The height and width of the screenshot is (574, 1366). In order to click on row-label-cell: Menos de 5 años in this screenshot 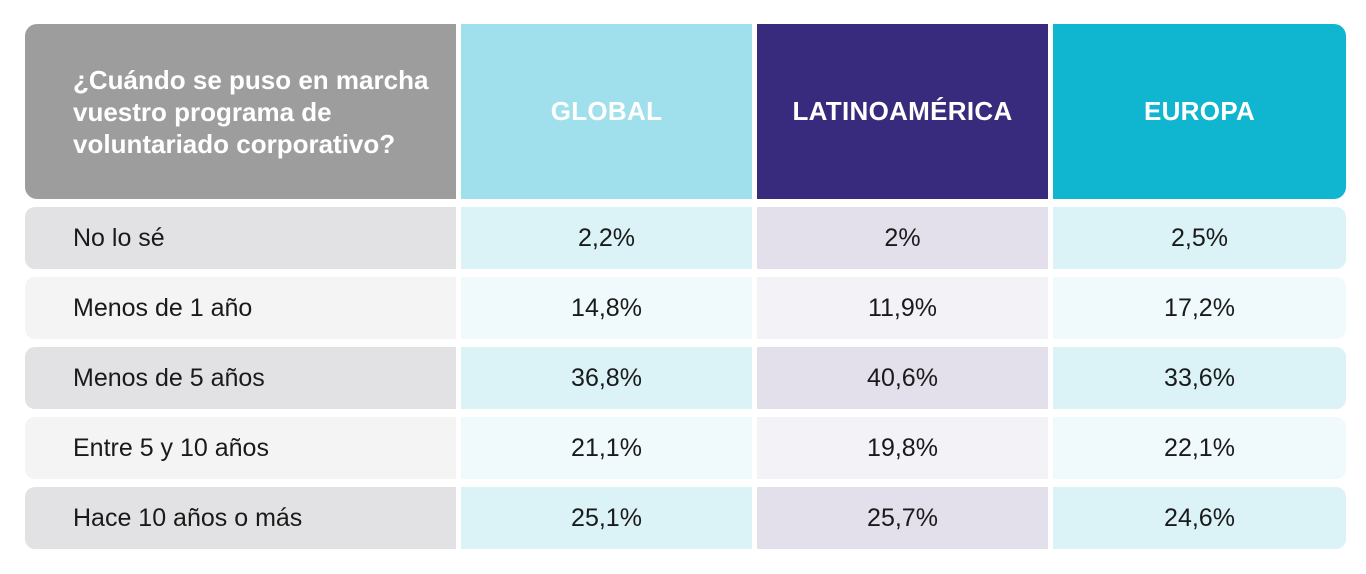, I will do `click(240, 378)`.